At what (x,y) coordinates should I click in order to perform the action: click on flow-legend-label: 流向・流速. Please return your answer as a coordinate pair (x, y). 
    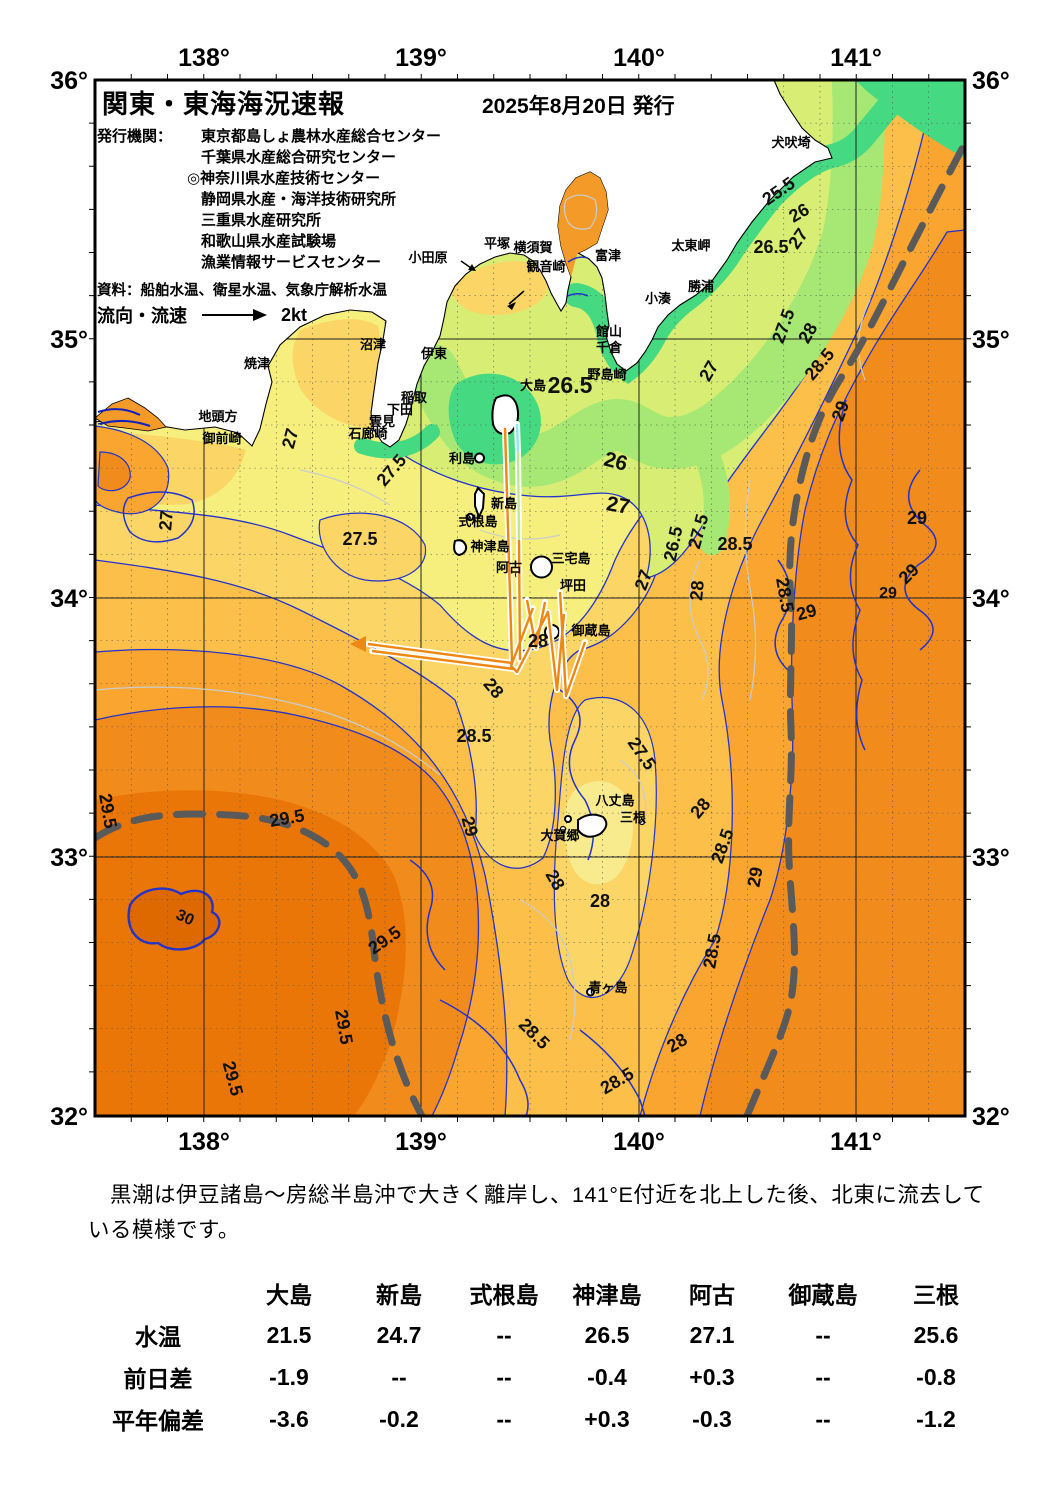
    Looking at the image, I should click on (142, 316).